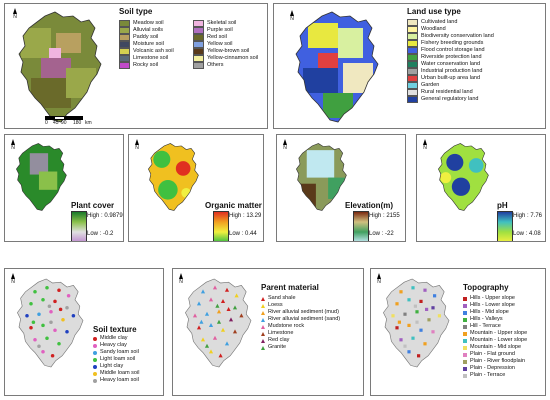 The width and height of the screenshot is (550, 400). What do you see at coordinates (300, 340) in the screenshot?
I see `legend-item: Red clay` at bounding box center [300, 340].